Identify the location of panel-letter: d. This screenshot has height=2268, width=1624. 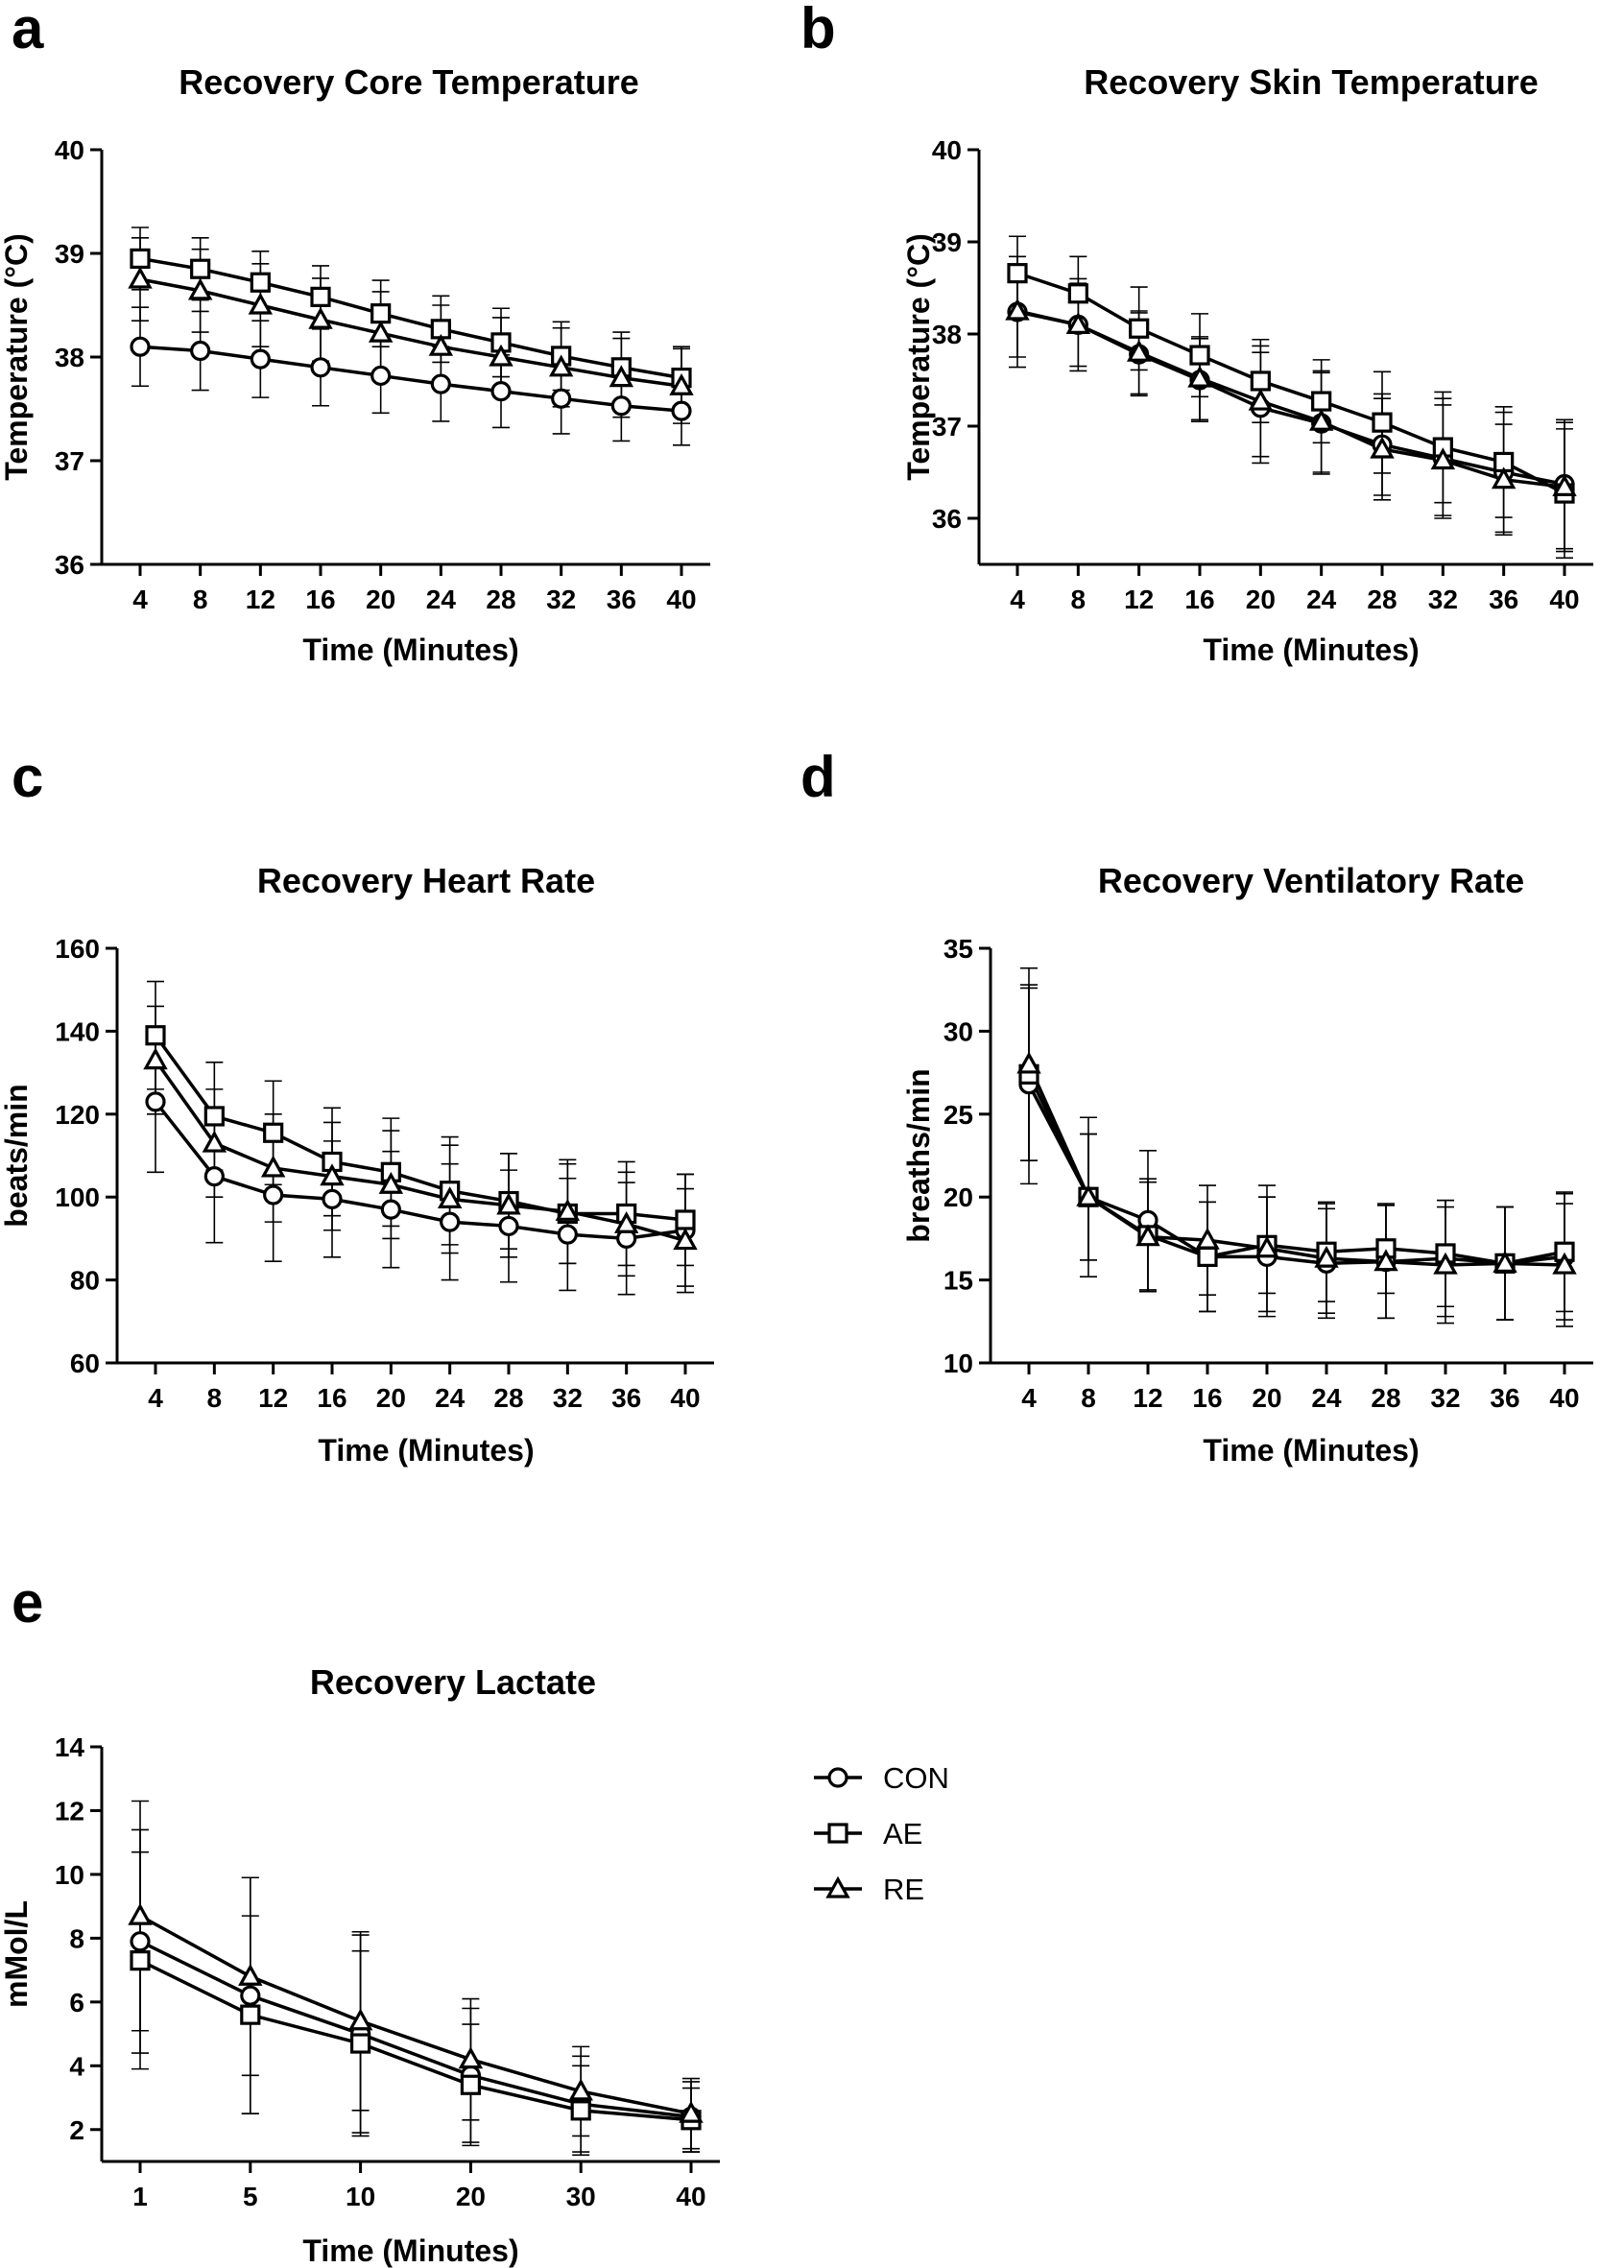
(818, 777).